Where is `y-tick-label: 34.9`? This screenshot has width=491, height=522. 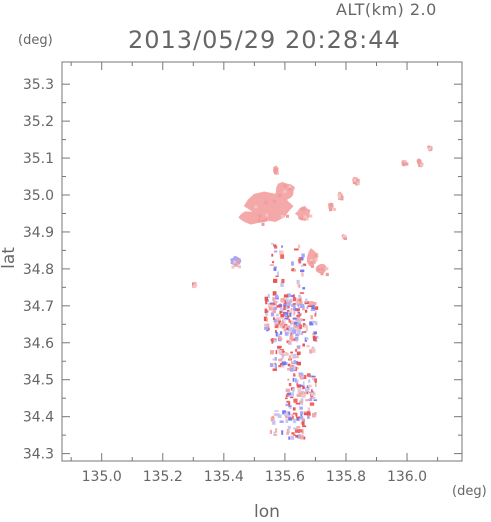 y-tick-label: 34.9 is located at coordinates (38, 233).